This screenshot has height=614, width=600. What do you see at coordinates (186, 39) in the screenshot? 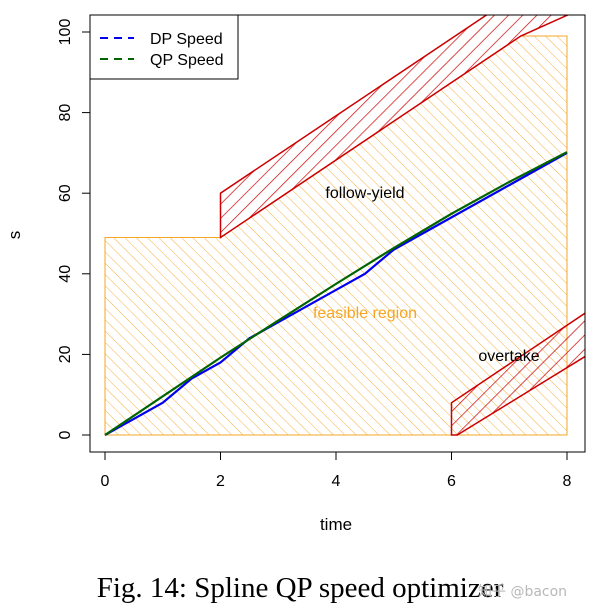
I see `legend-label-dp: DP Speed` at bounding box center [186, 39].